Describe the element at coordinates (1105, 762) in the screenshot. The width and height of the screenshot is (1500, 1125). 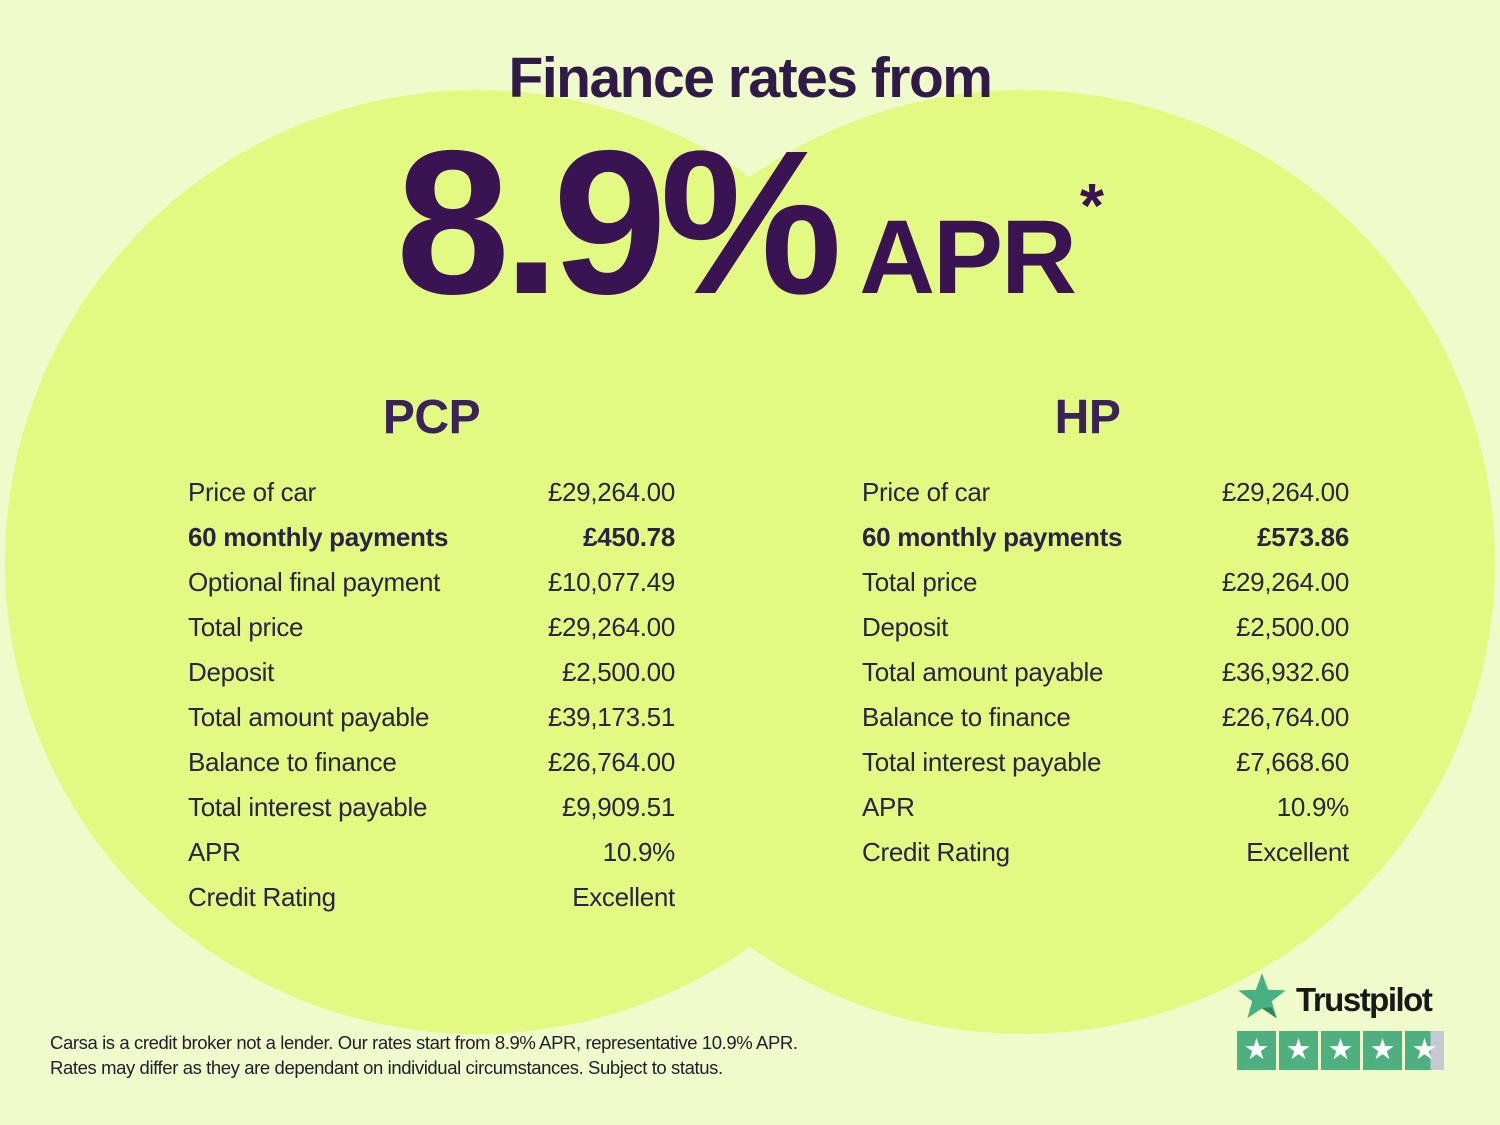
I see `table-row: Total interest payable £7,668.60` at that location.